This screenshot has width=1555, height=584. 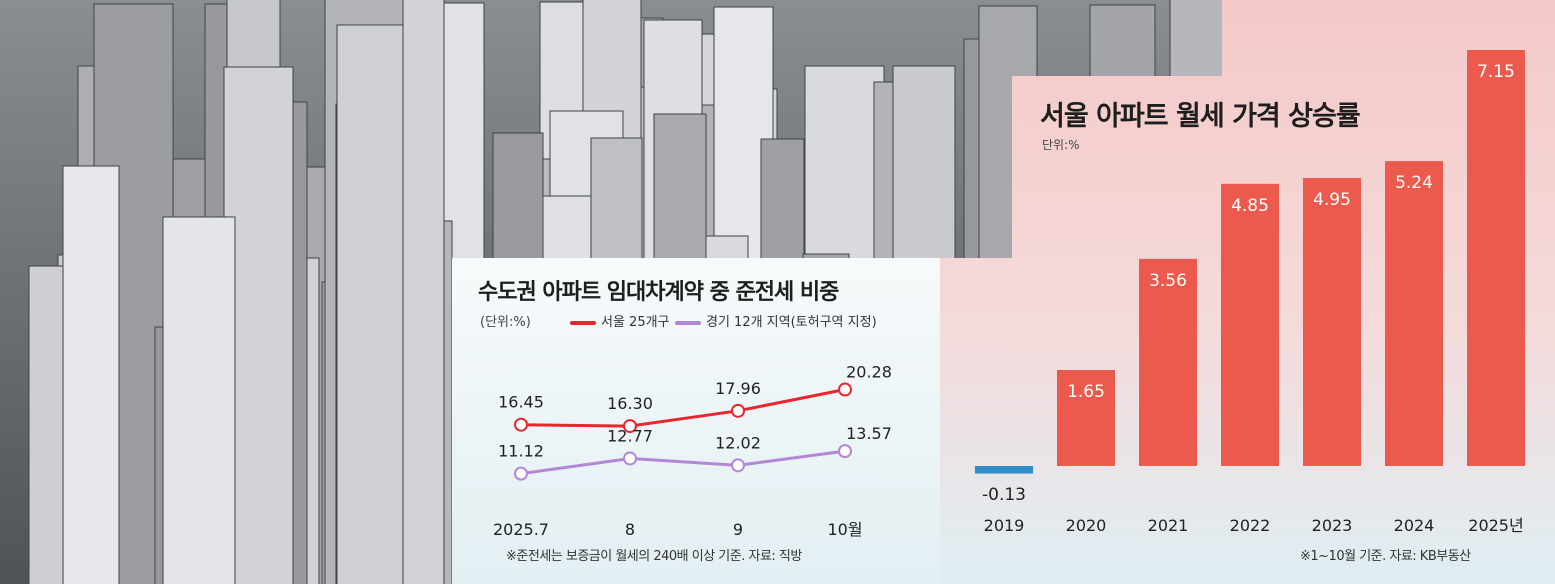 What do you see at coordinates (1332, 200) in the screenshot?
I see `bar-value-label: 4.95` at bounding box center [1332, 200].